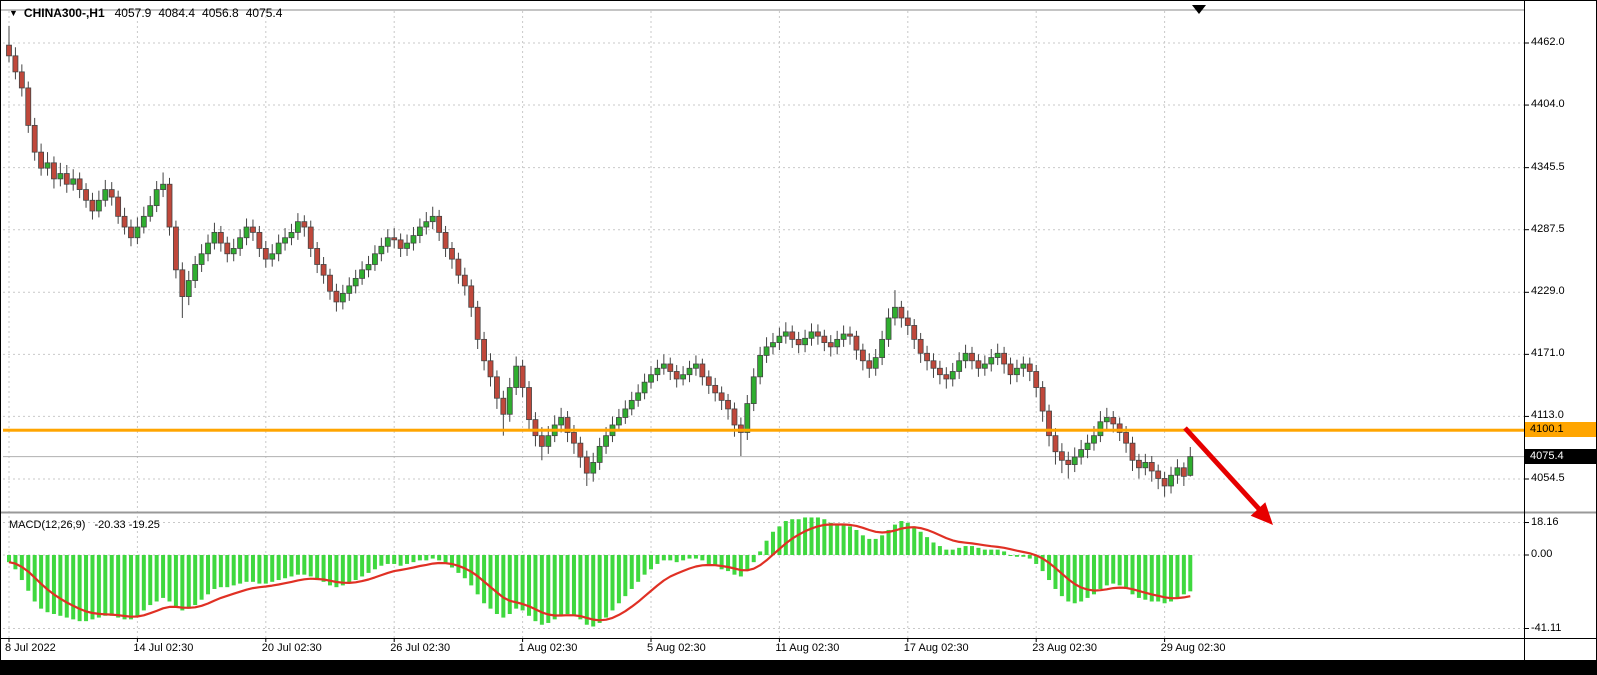 The height and width of the screenshot is (675, 1597). Describe the element at coordinates (807, 648) in the screenshot. I see `time-axis-label: 11 Aug 02:30` at that location.